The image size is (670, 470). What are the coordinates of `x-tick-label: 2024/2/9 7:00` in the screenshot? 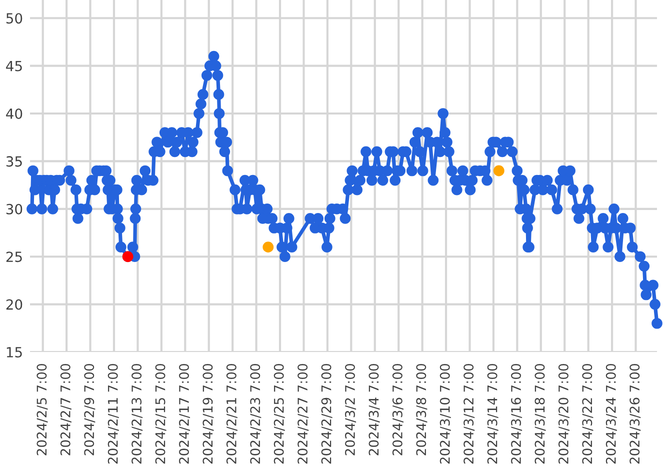 It's located at (90, 410).